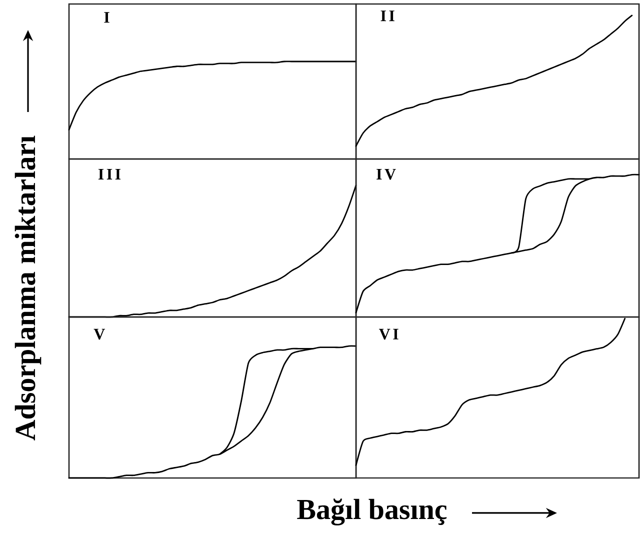 This screenshot has height=534, width=640. Describe the element at coordinates (387, 16) in the screenshot. I see `chart-title: II` at that location.